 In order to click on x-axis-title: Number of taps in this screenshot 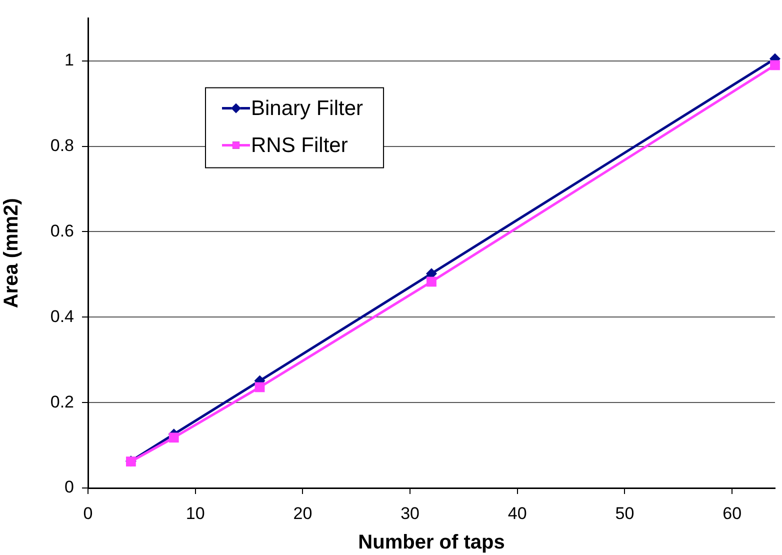, I will do `click(431, 543)`.